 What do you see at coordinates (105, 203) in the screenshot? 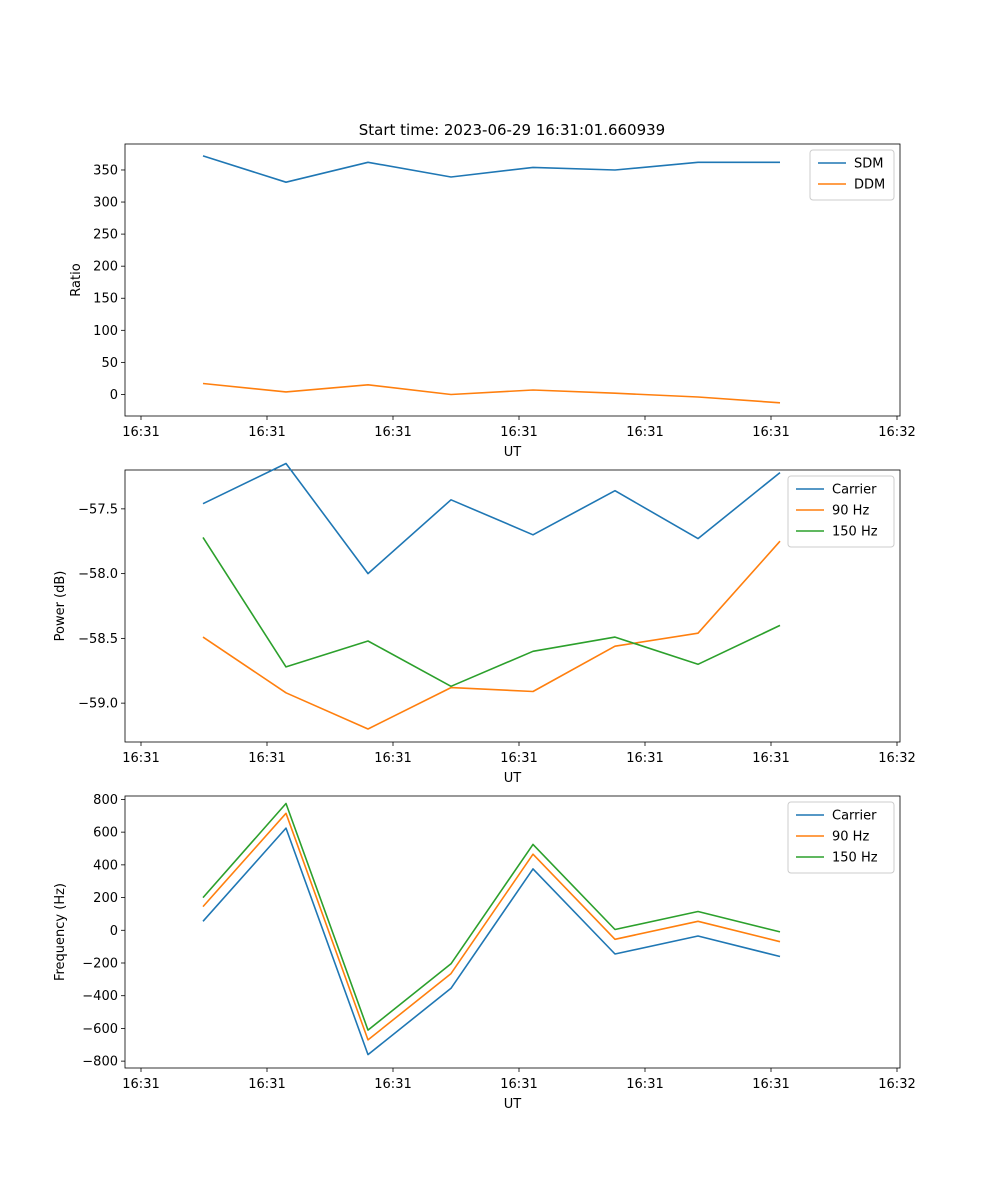
I see `y-tick-label: 300` at bounding box center [105, 203].